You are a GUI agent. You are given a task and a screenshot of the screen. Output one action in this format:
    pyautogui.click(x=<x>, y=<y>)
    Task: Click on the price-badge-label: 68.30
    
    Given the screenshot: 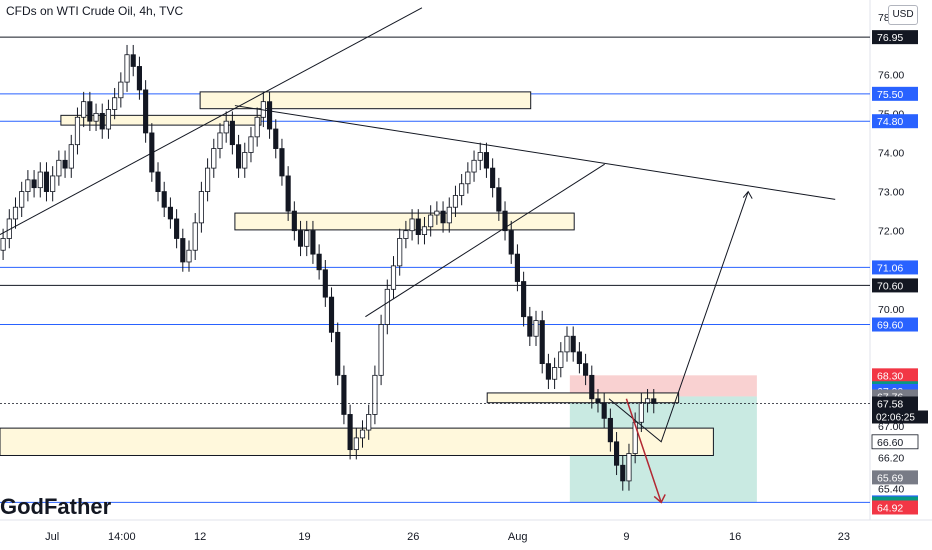 What is the action you would take?
    pyautogui.click(x=890, y=376)
    